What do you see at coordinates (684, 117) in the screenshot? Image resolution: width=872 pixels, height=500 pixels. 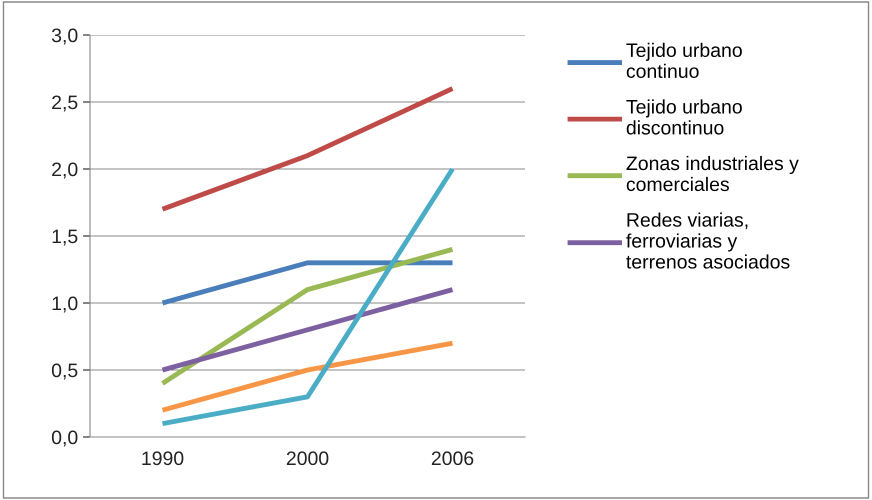 I see `legend-label: Tejido urbano discontinuo` at bounding box center [684, 117].